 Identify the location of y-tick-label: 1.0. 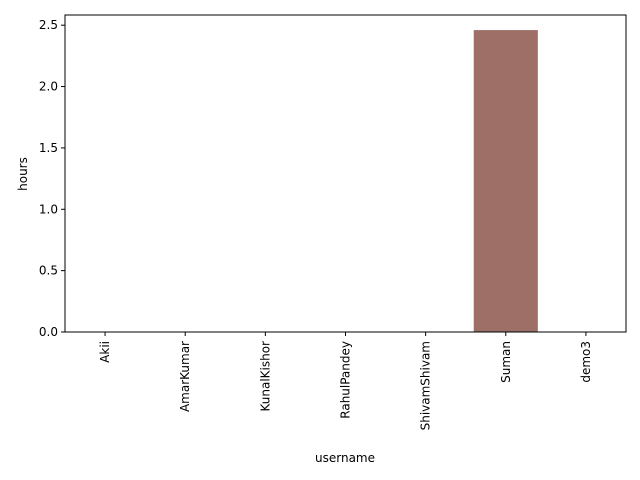
(48, 209).